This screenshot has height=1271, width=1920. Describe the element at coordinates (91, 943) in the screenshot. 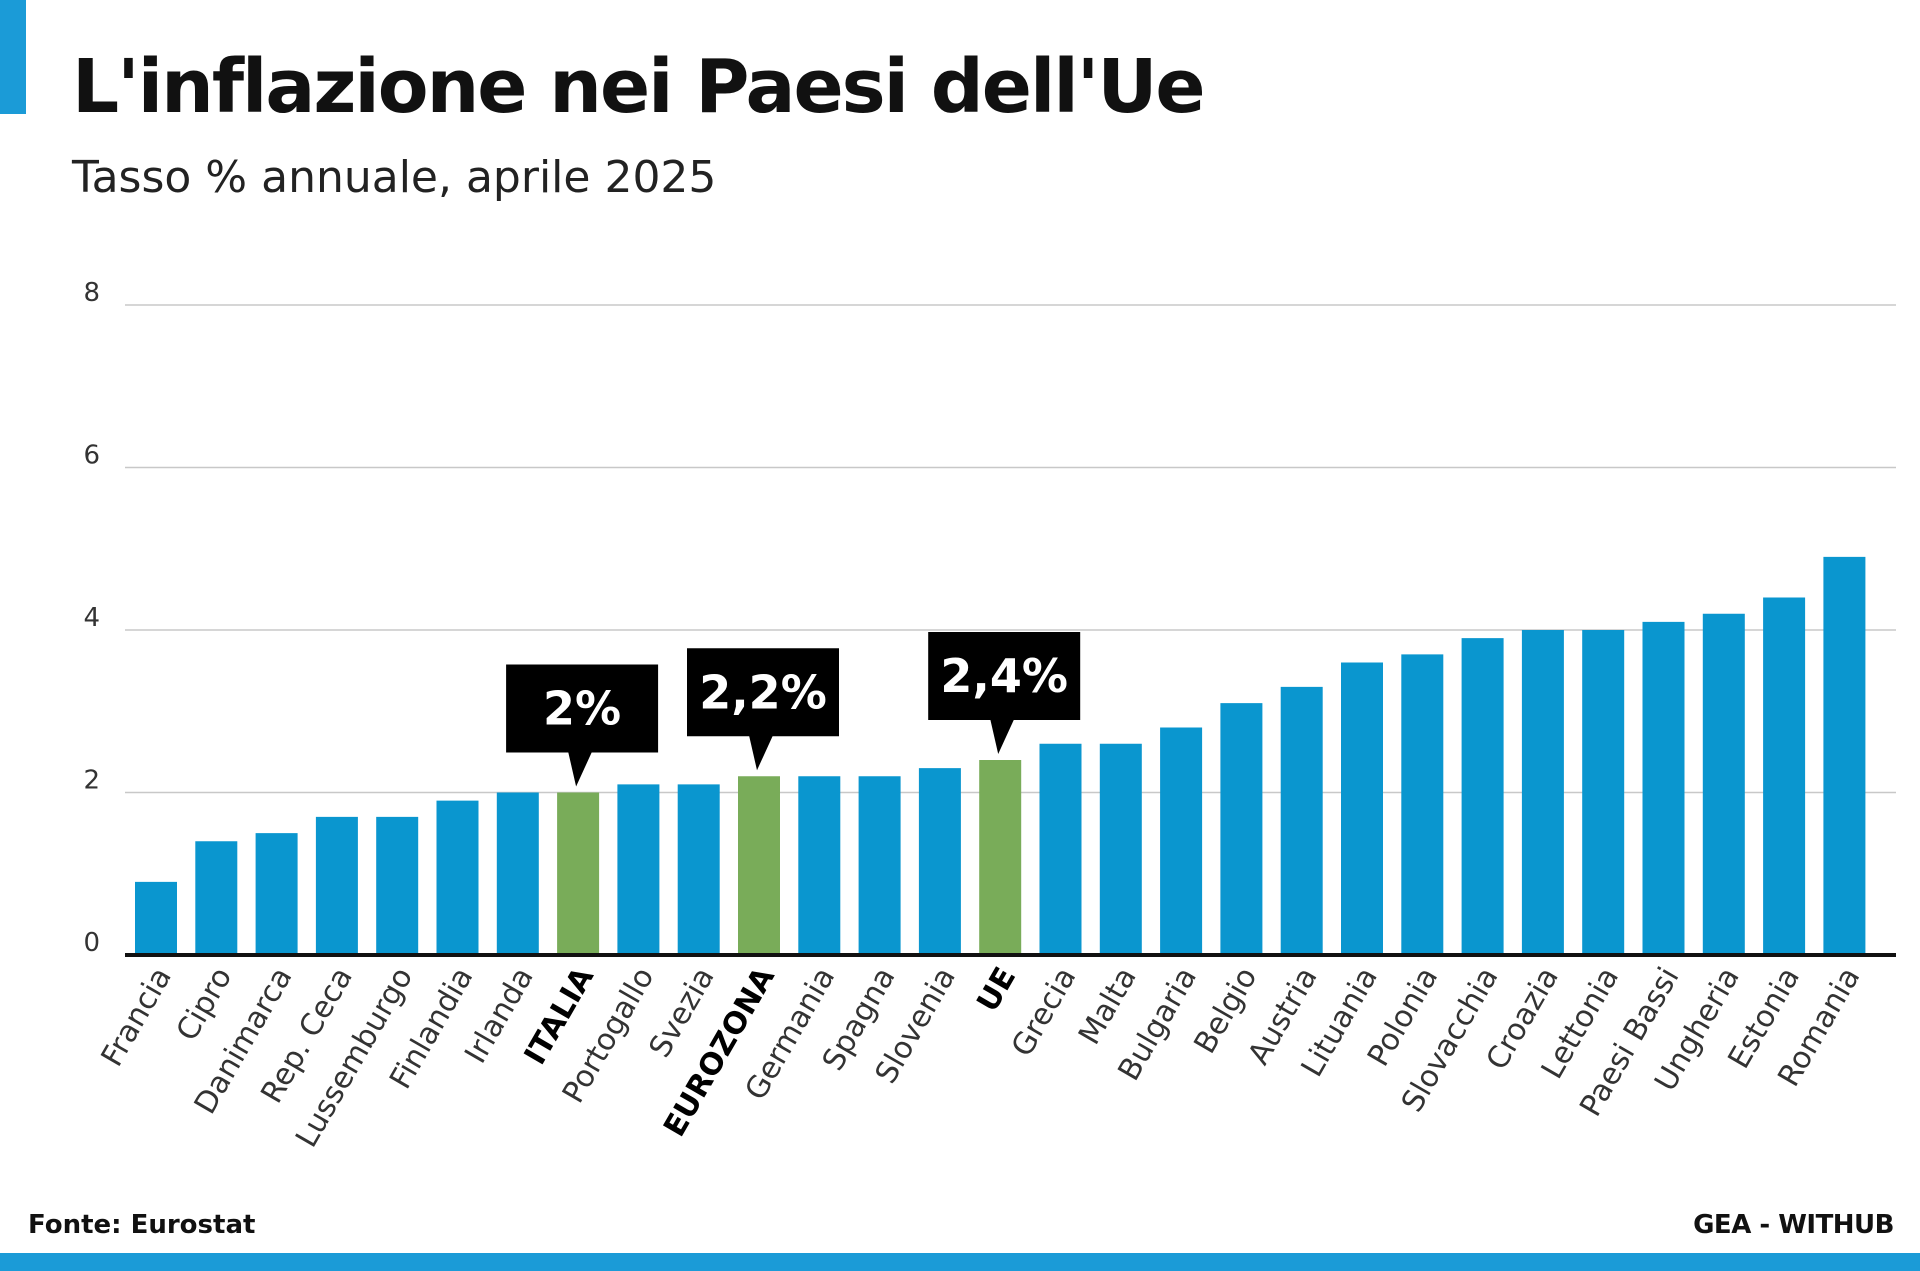

I see `y-tick-label: 0` at that location.